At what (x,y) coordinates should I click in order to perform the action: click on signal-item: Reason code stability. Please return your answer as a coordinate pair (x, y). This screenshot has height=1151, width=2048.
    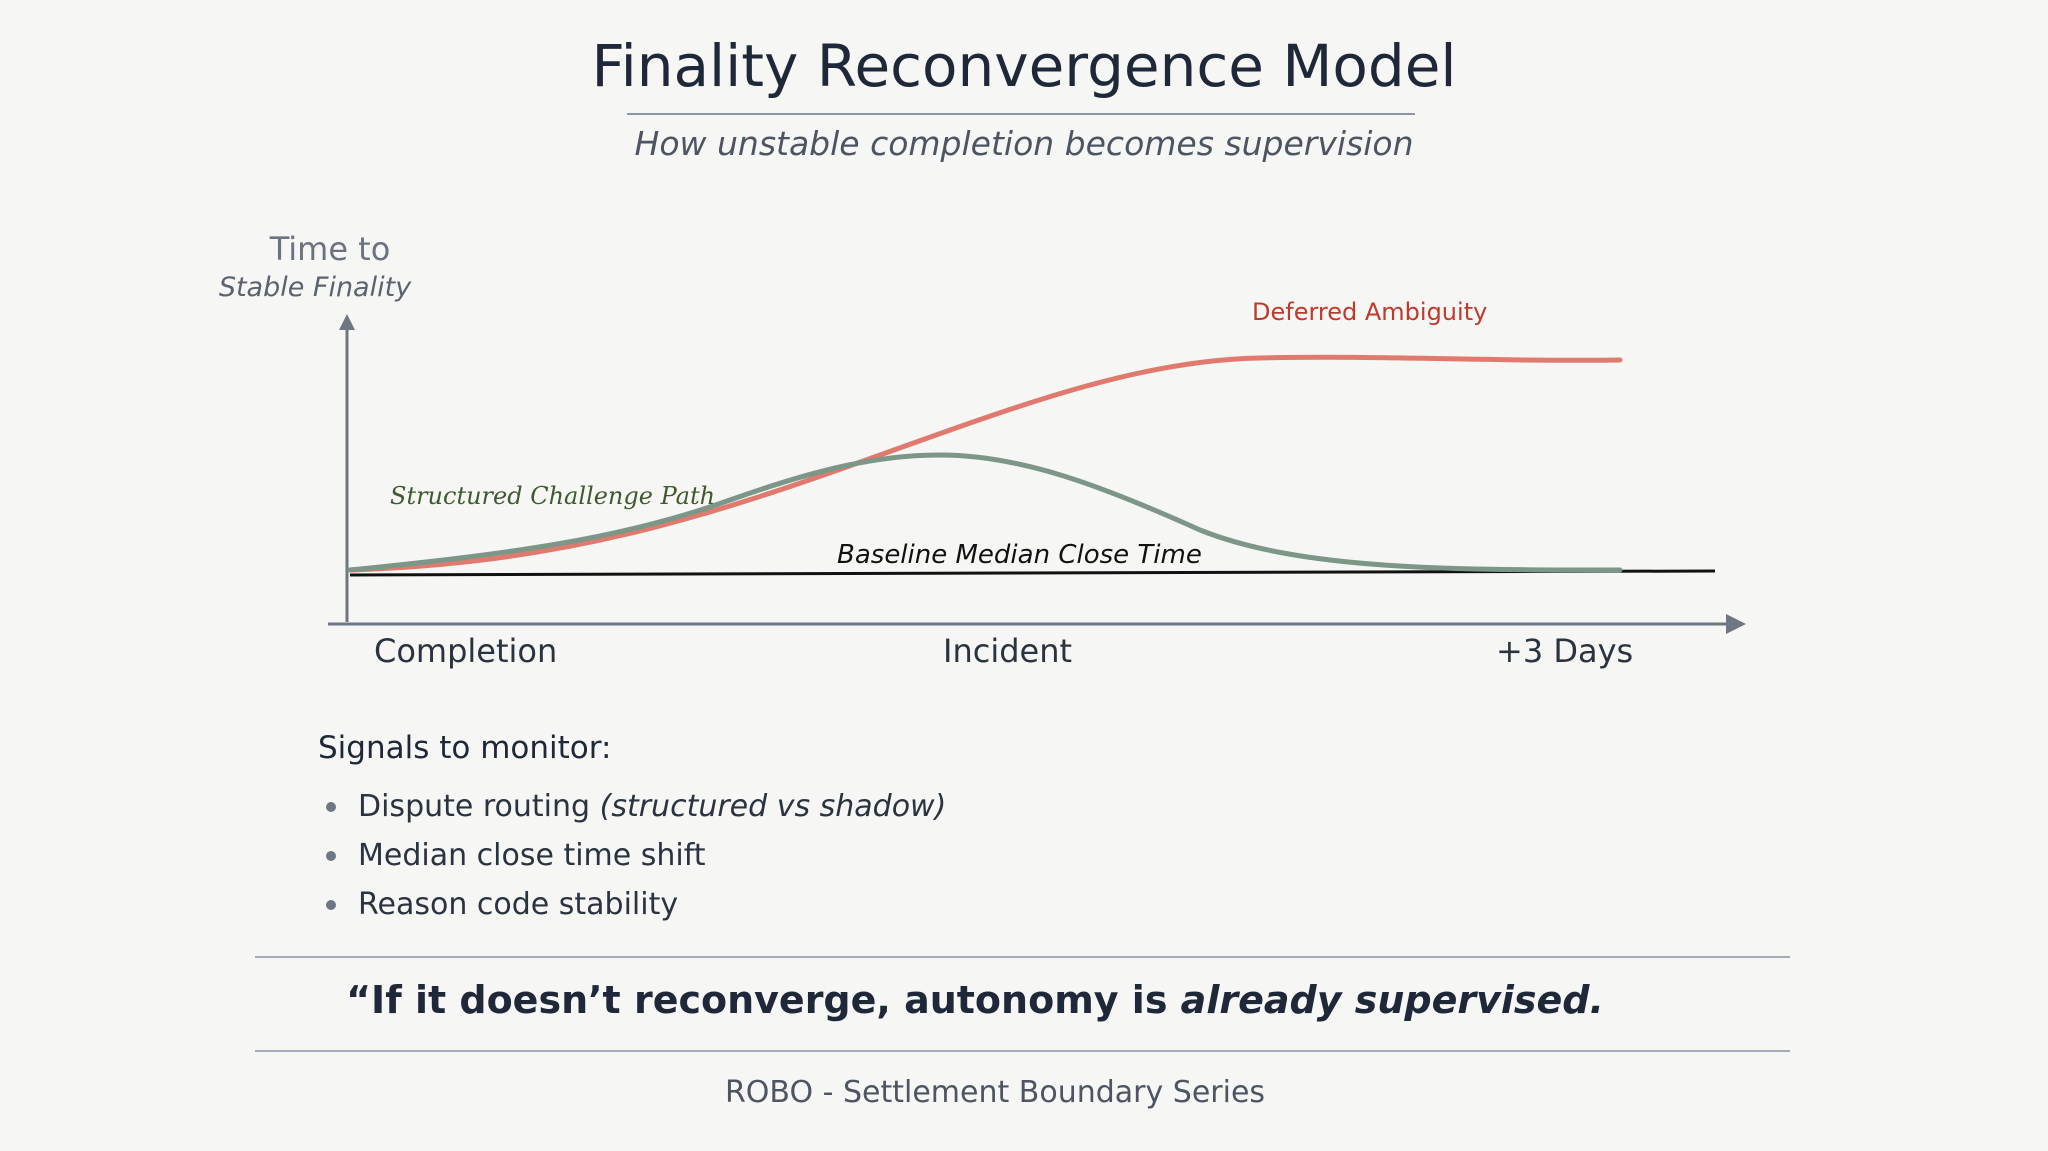
    Looking at the image, I should click on (636, 904).